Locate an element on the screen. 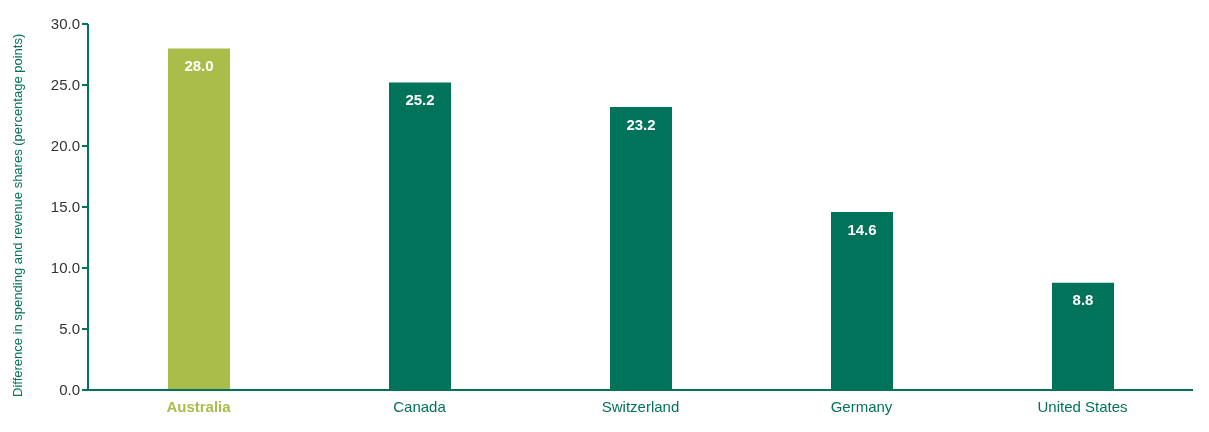 The image size is (1209, 432). bar is located at coordinates (199, 219).